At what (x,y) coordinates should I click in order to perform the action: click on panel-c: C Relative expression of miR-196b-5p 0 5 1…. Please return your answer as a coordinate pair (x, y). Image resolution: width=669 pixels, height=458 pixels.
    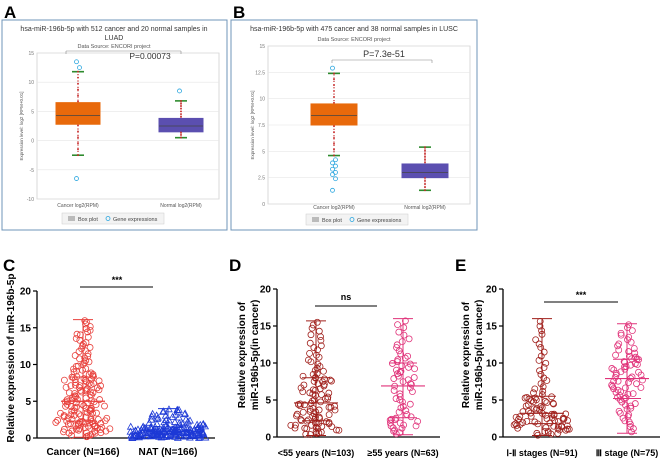
    Looking at the image, I should click on (109, 357).